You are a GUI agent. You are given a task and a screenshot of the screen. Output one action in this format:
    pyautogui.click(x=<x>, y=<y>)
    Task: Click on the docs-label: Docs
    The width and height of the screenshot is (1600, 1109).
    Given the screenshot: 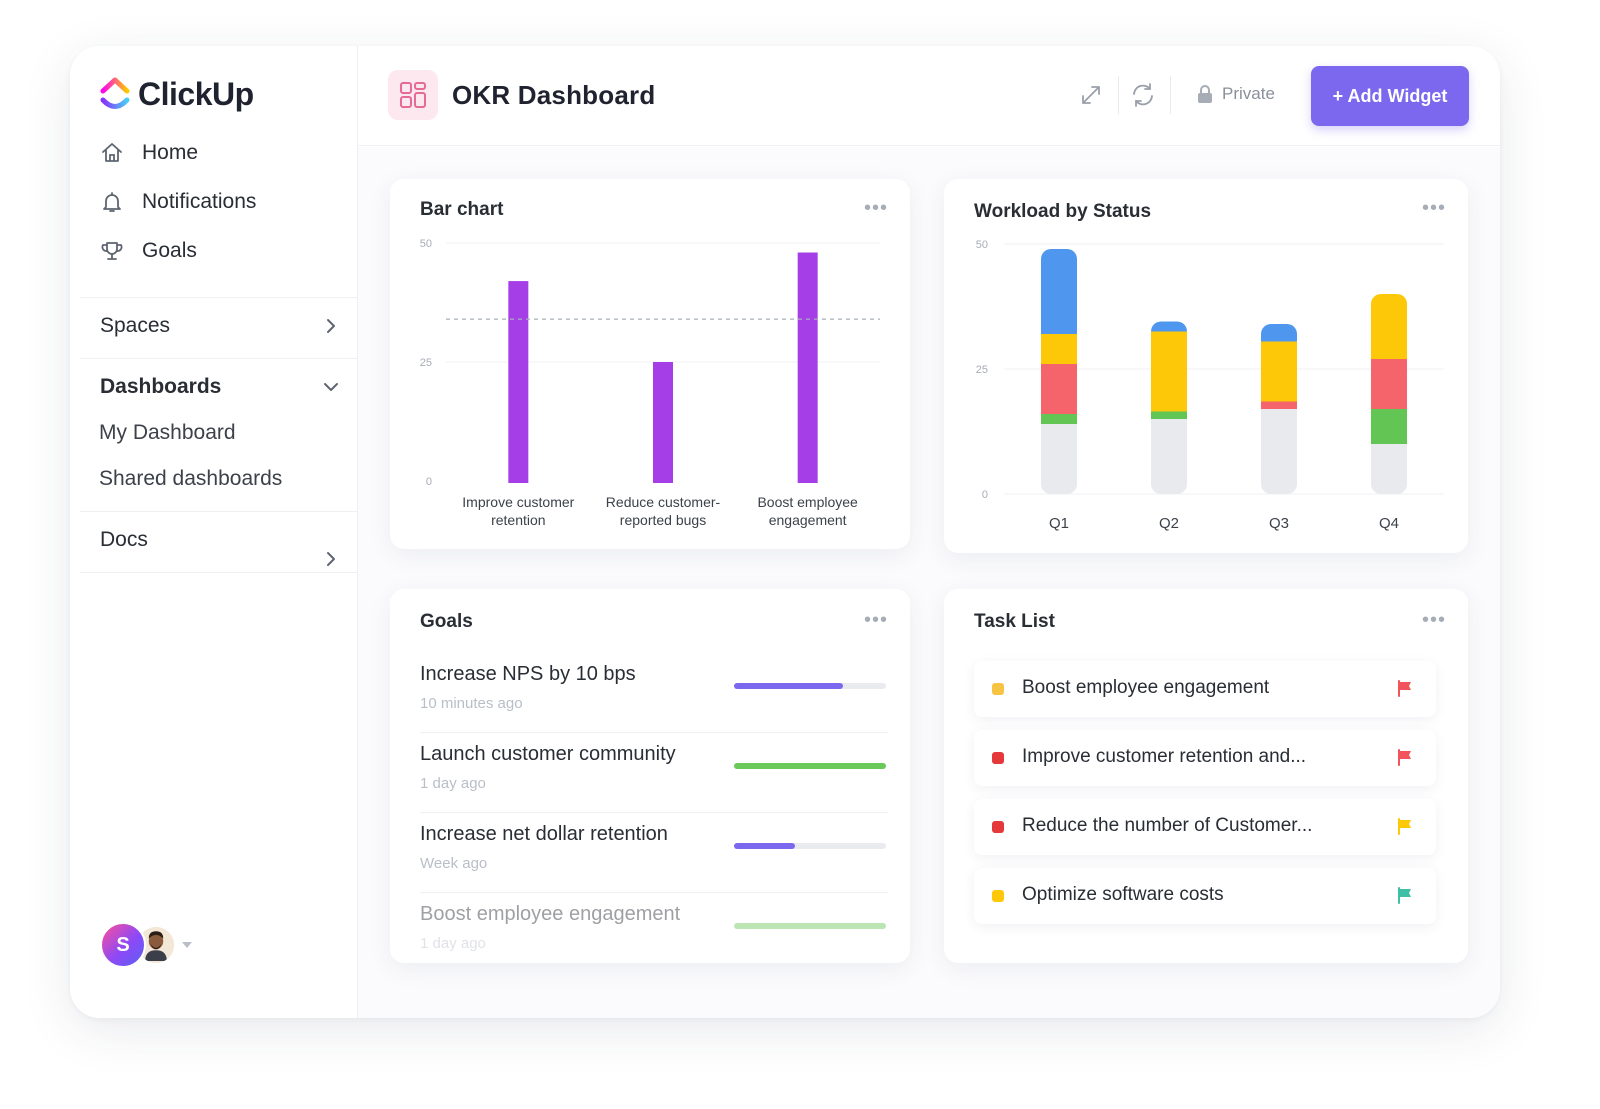 What is the action you would take?
    pyautogui.click(x=124, y=539)
    